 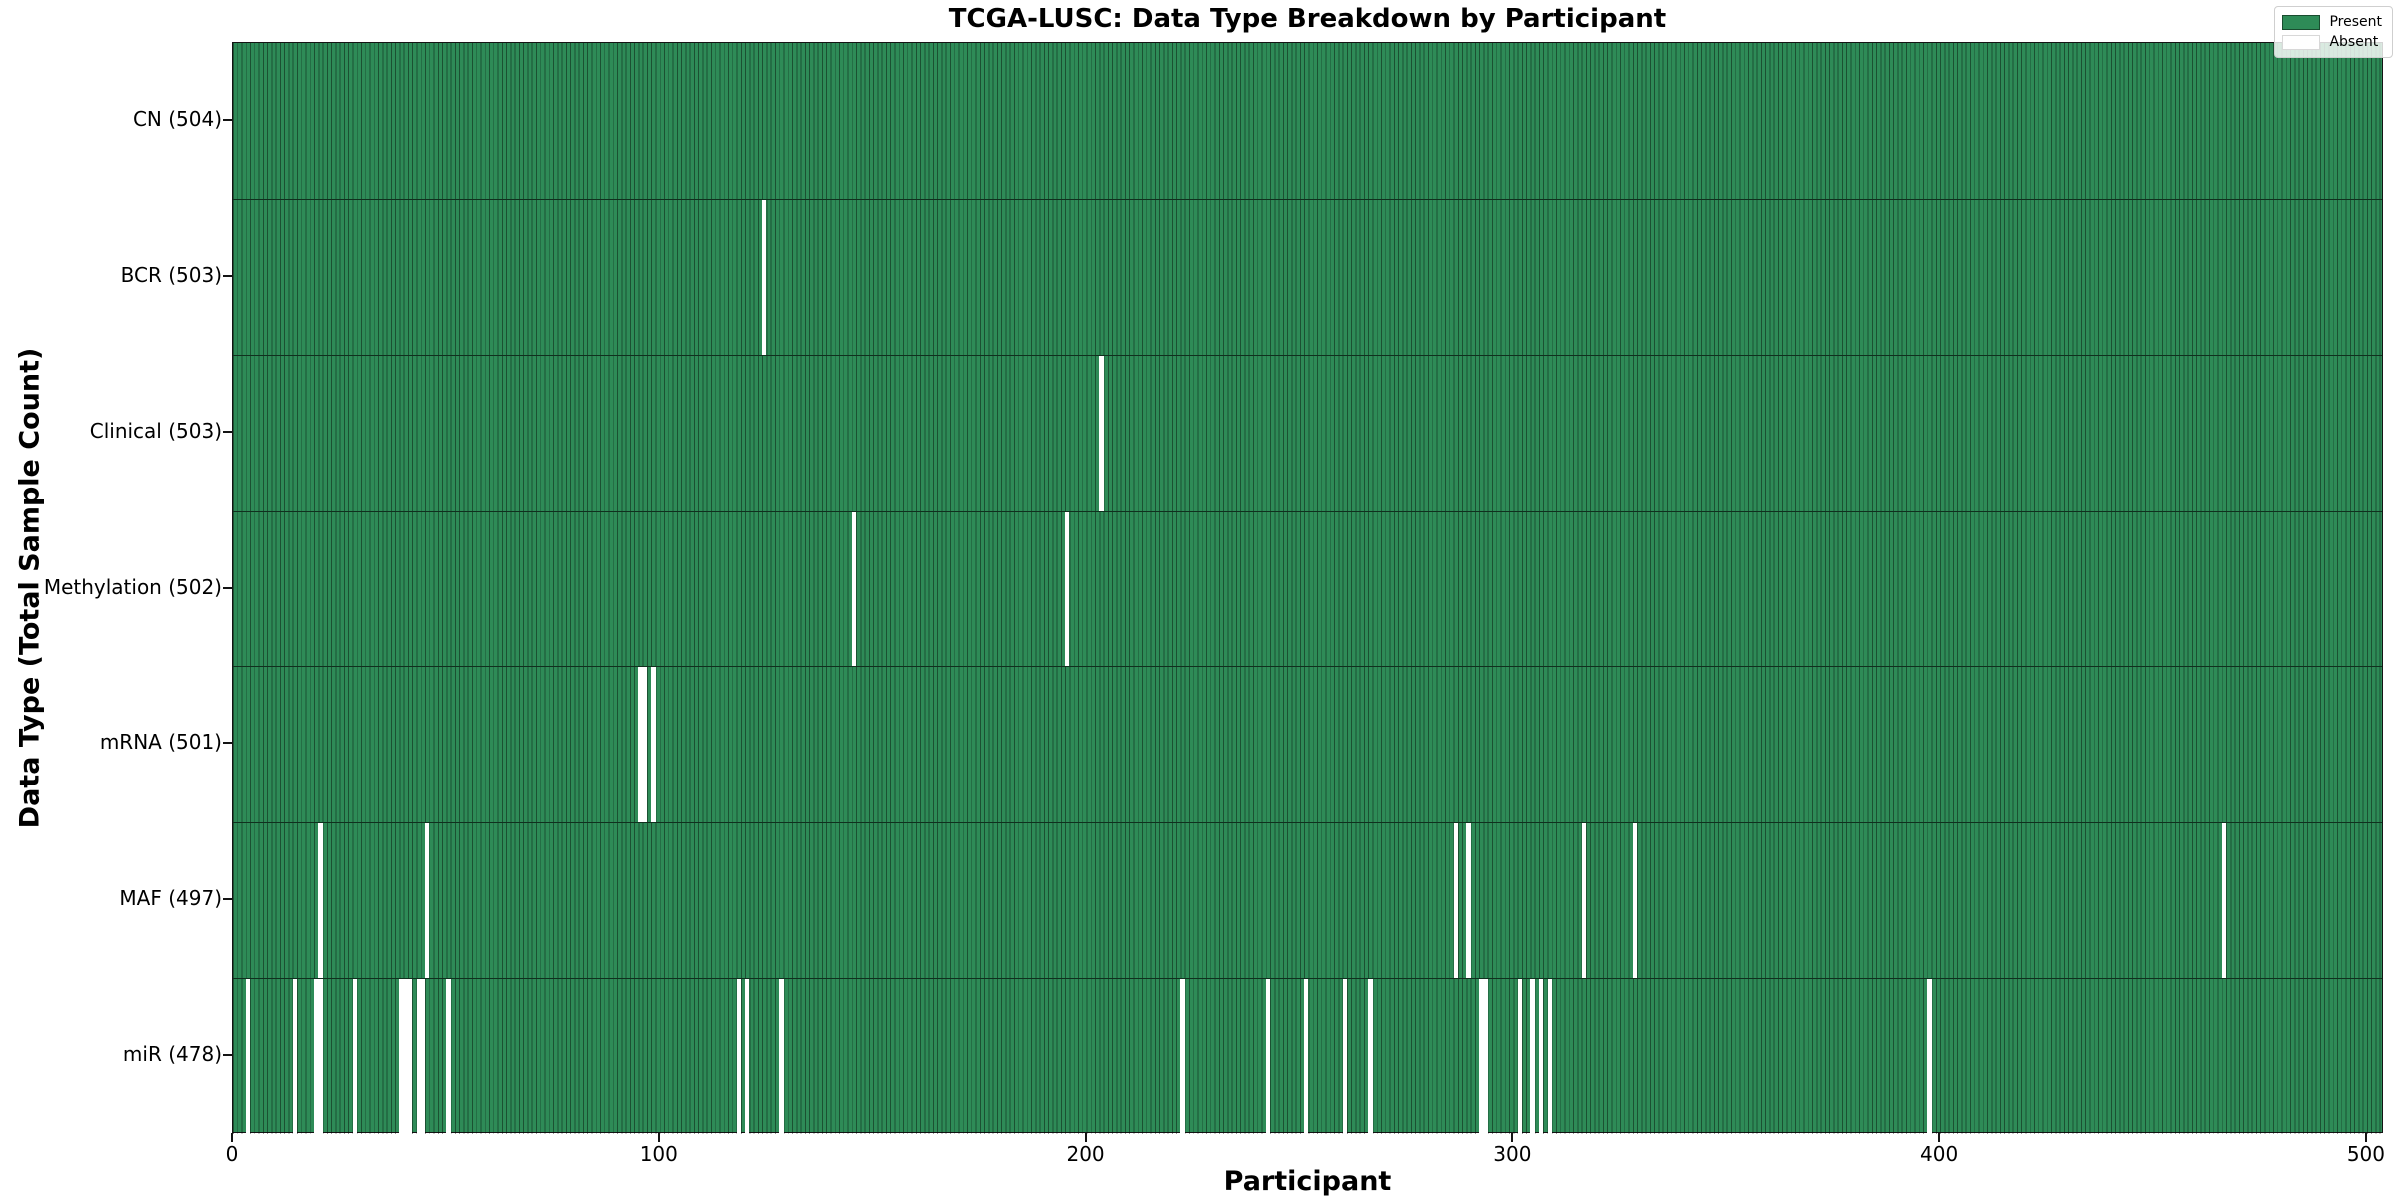 I want to click on x-tick-label: 500, so click(x=2366, y=1154).